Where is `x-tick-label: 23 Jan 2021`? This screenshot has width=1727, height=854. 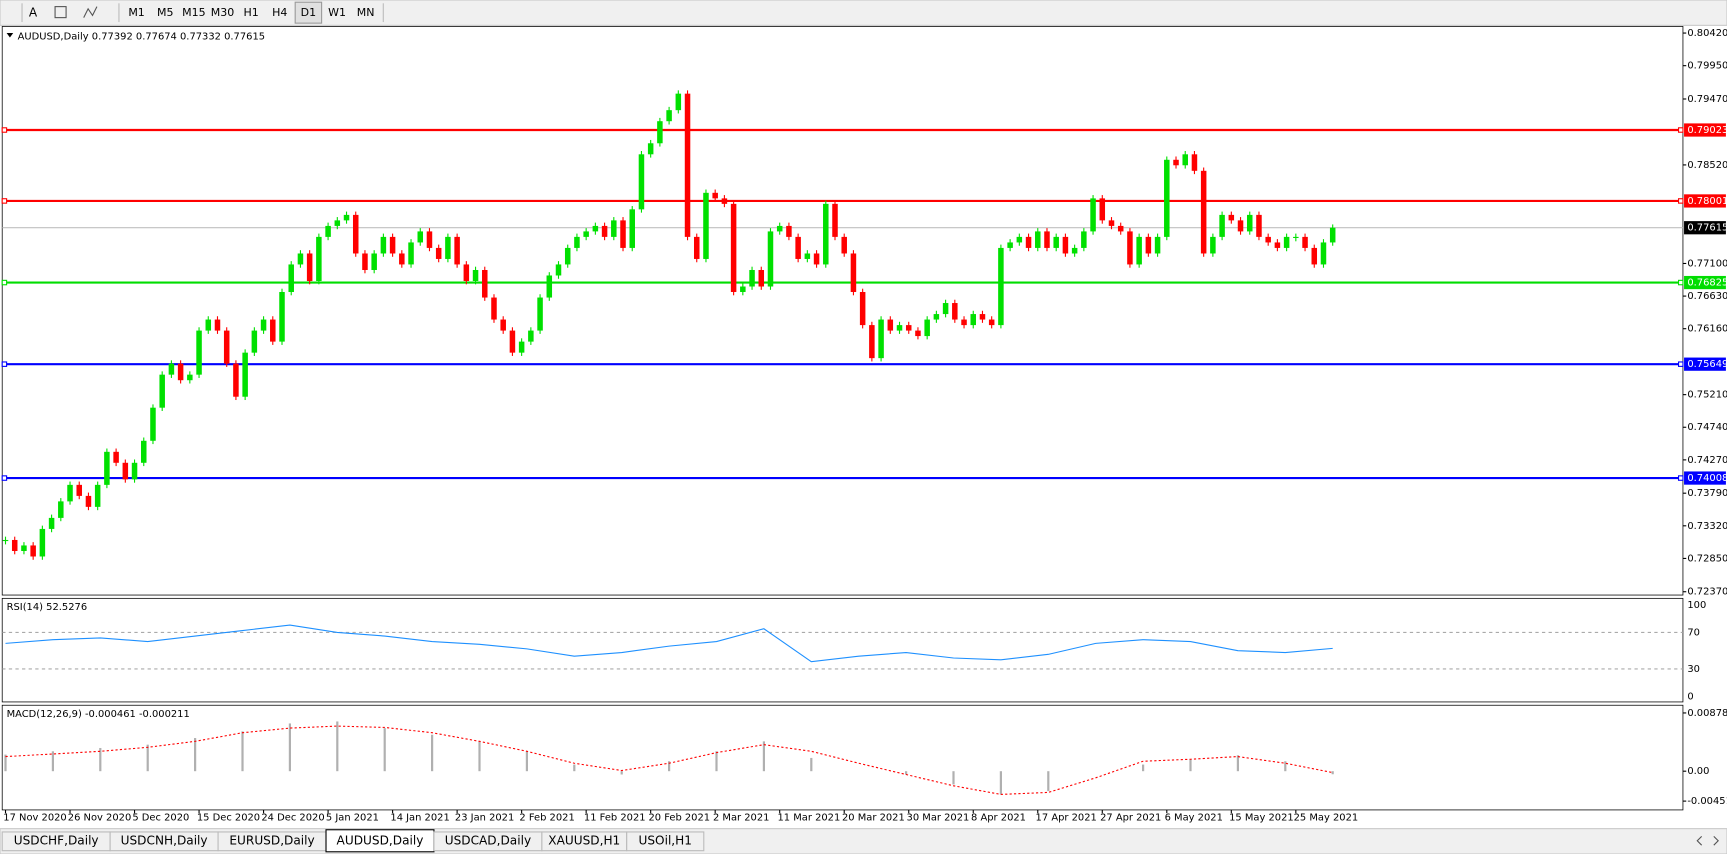 x-tick-label: 23 Jan 2021 is located at coordinates (484, 818).